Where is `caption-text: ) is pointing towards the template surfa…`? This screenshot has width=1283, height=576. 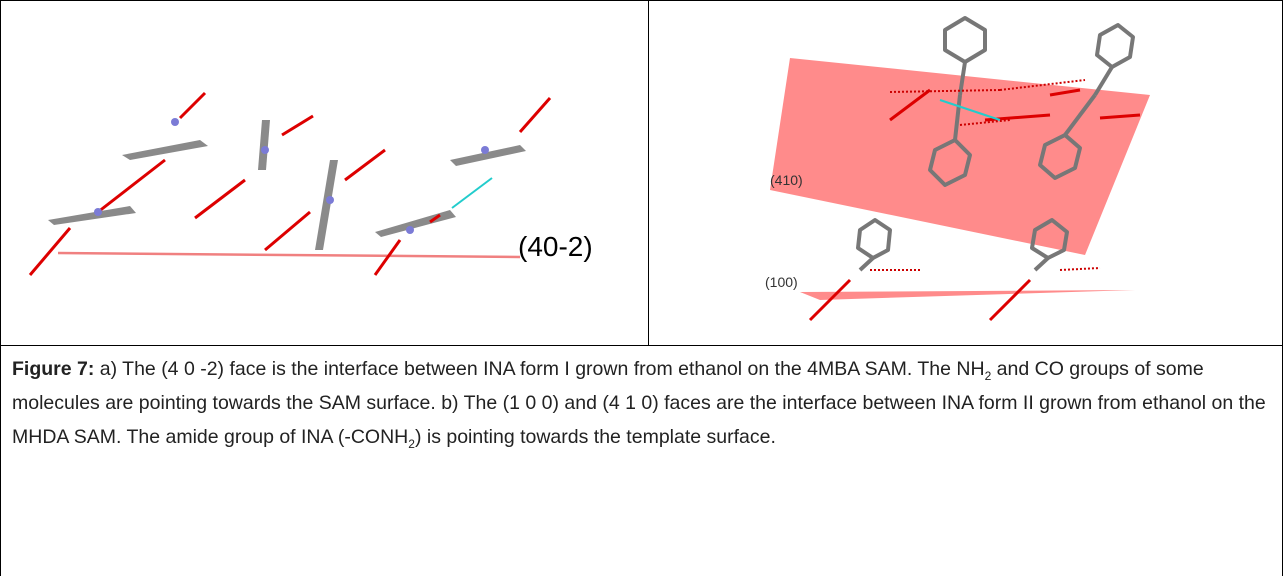 caption-text: ) is pointing towards the template surfa… is located at coordinates (595, 437).